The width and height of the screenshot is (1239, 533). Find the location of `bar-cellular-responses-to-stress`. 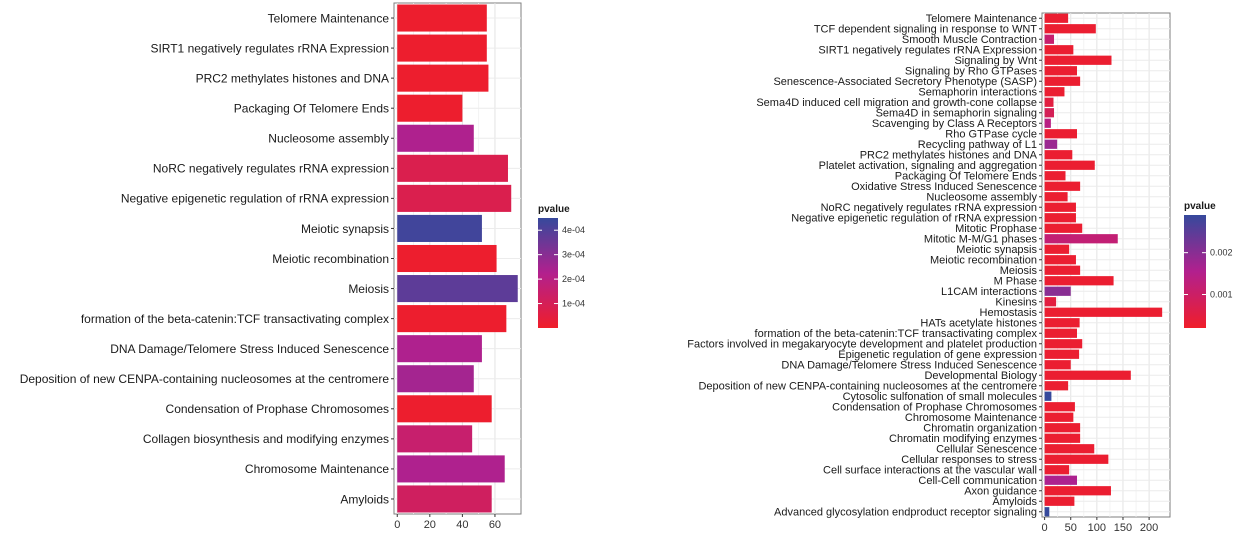

bar-cellular-responses-to-stress is located at coordinates (1076, 459).